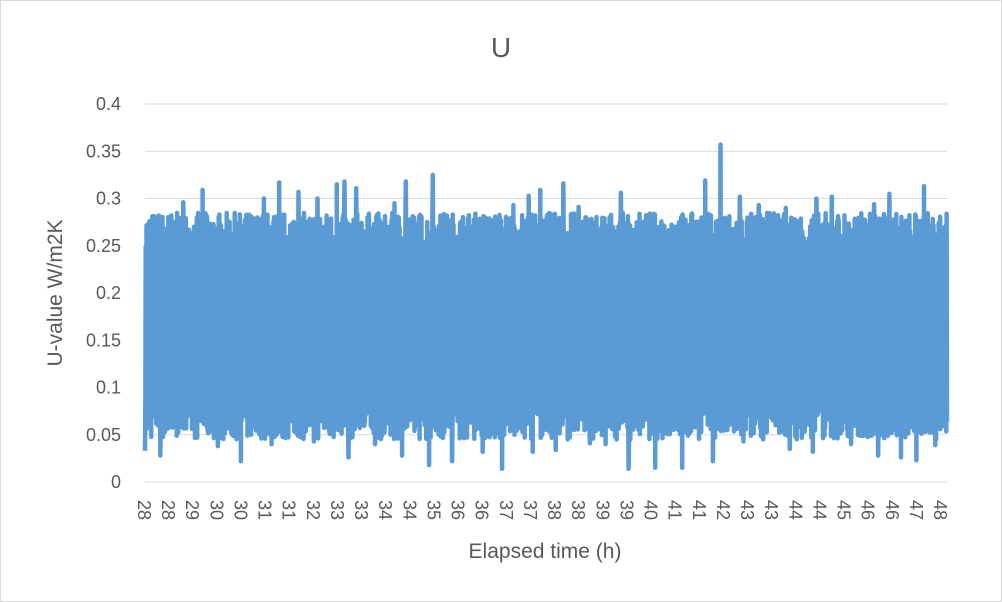  What do you see at coordinates (103, 246) in the screenshot?
I see `y-tick-label: 0.25` at bounding box center [103, 246].